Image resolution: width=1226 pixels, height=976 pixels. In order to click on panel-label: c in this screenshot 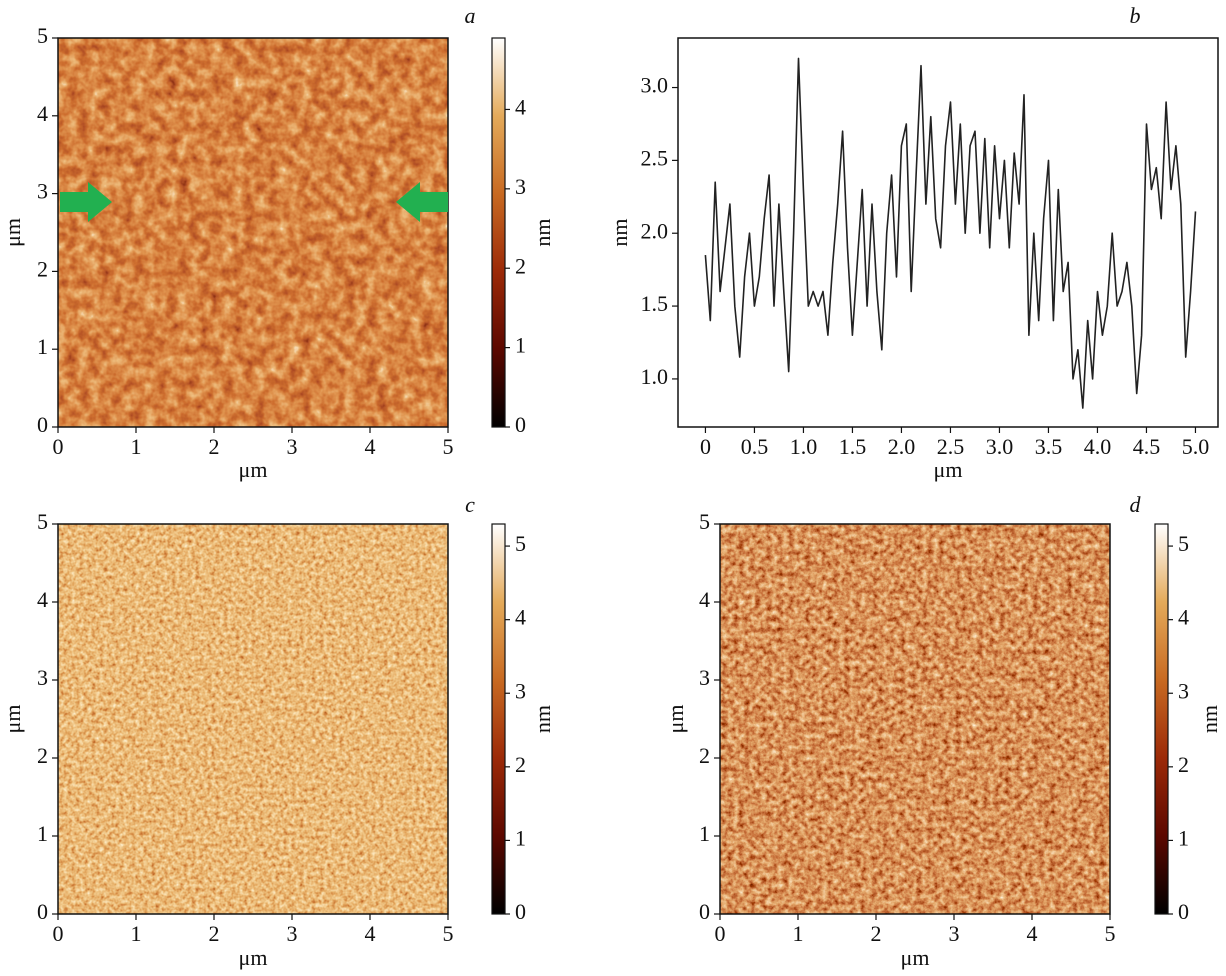, I will do `click(470, 504)`.